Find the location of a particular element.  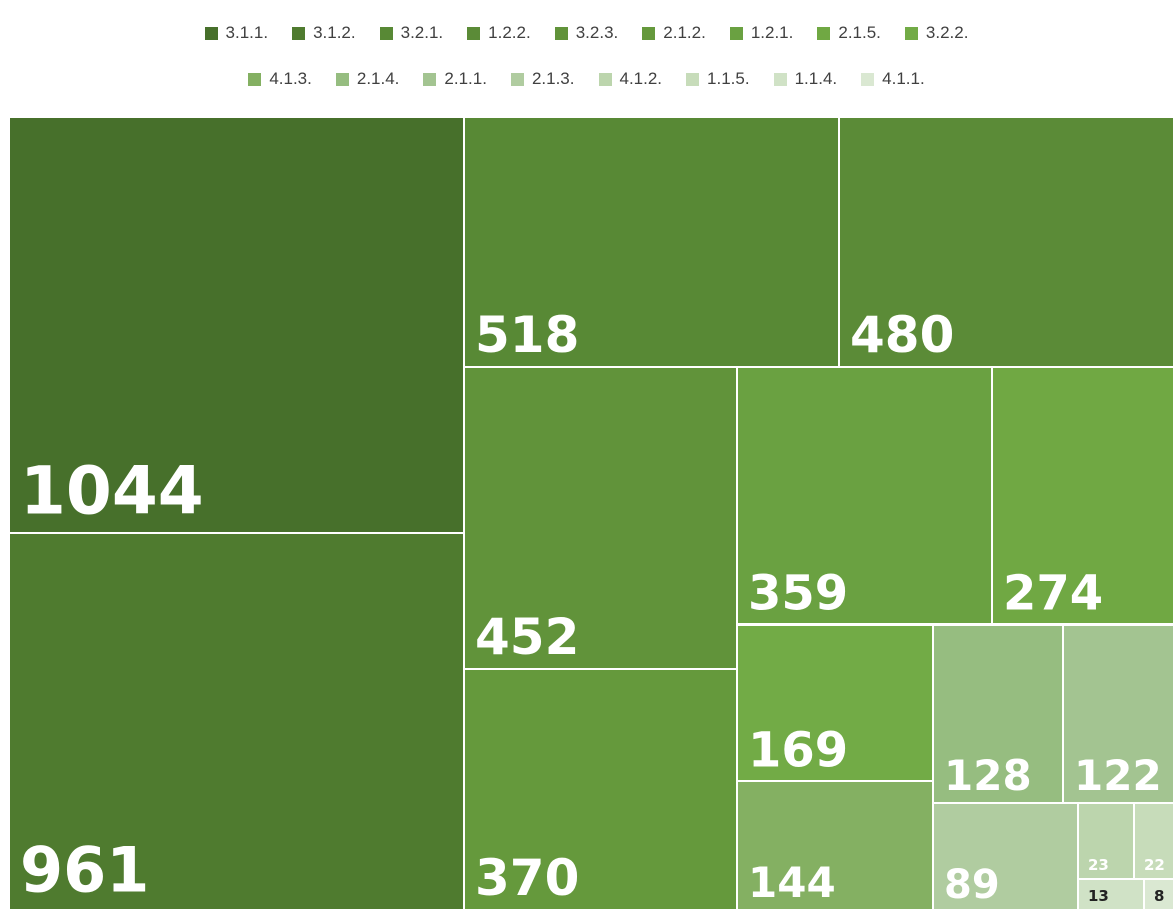

legend-item: 2.1.5. is located at coordinates (849, 33).